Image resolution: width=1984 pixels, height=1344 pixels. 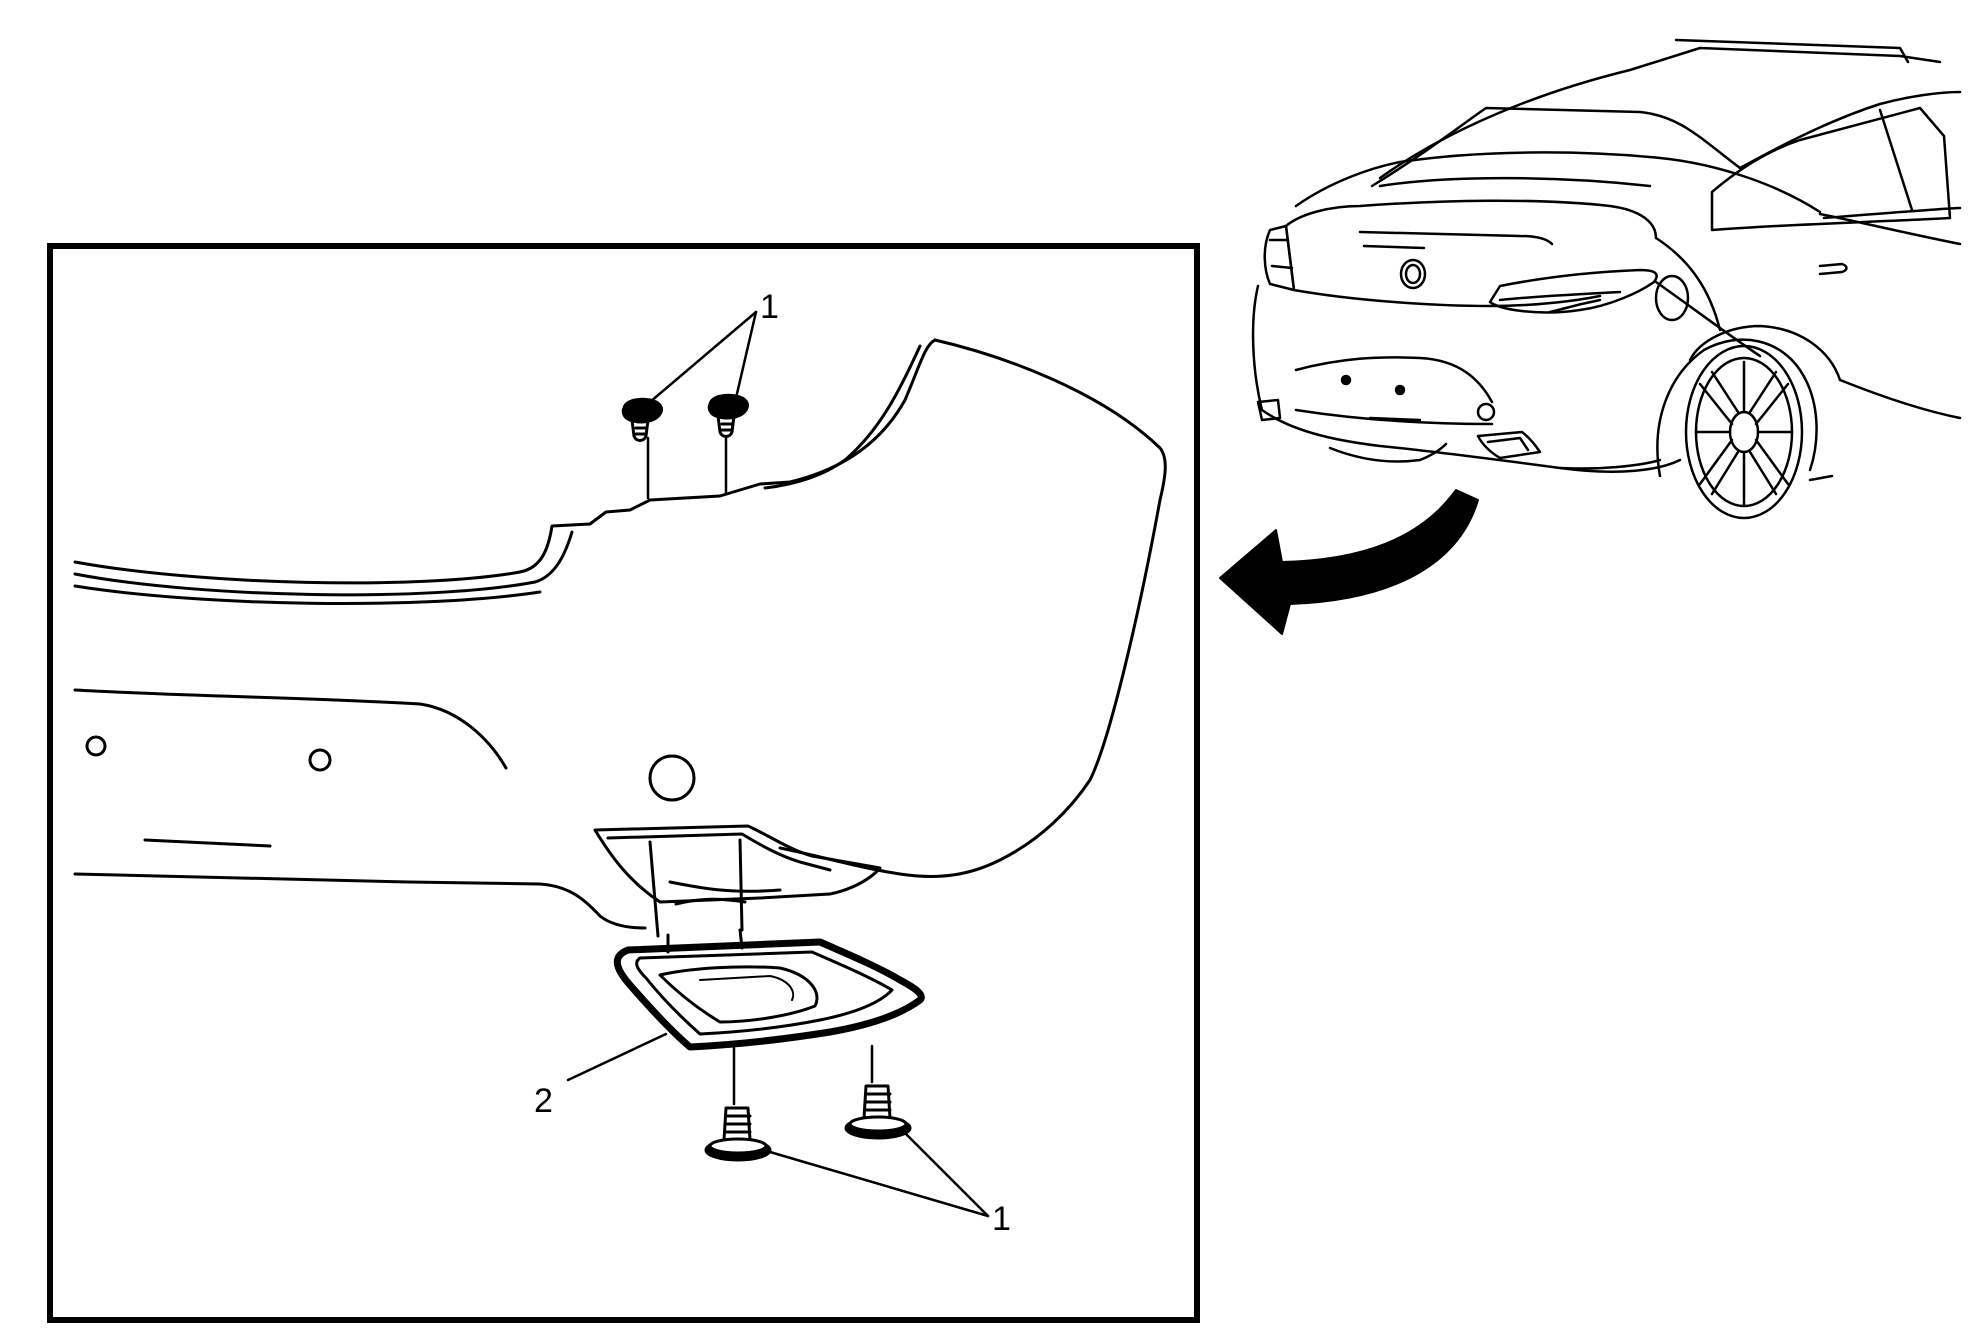 I want to click on callout-trim-bezel: 2, so click(x=543, y=1101).